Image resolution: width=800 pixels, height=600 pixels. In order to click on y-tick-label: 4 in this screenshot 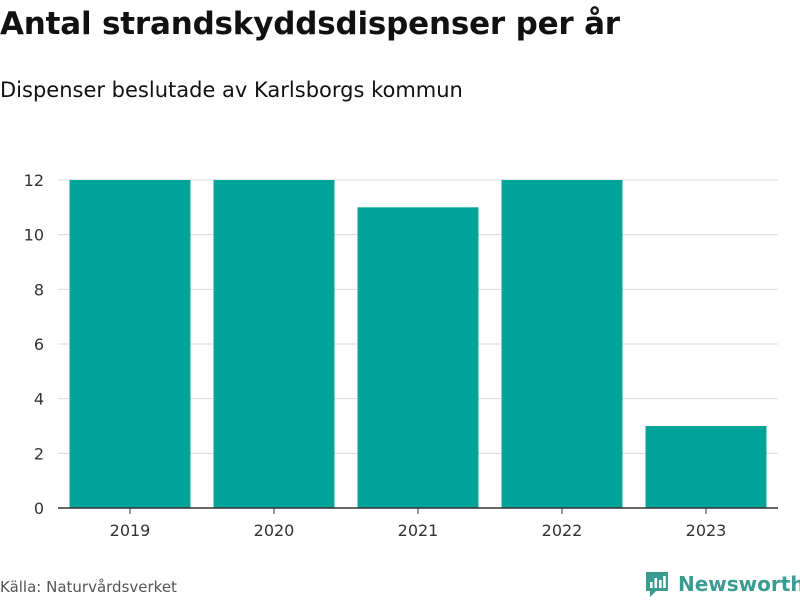, I will do `click(39, 399)`.